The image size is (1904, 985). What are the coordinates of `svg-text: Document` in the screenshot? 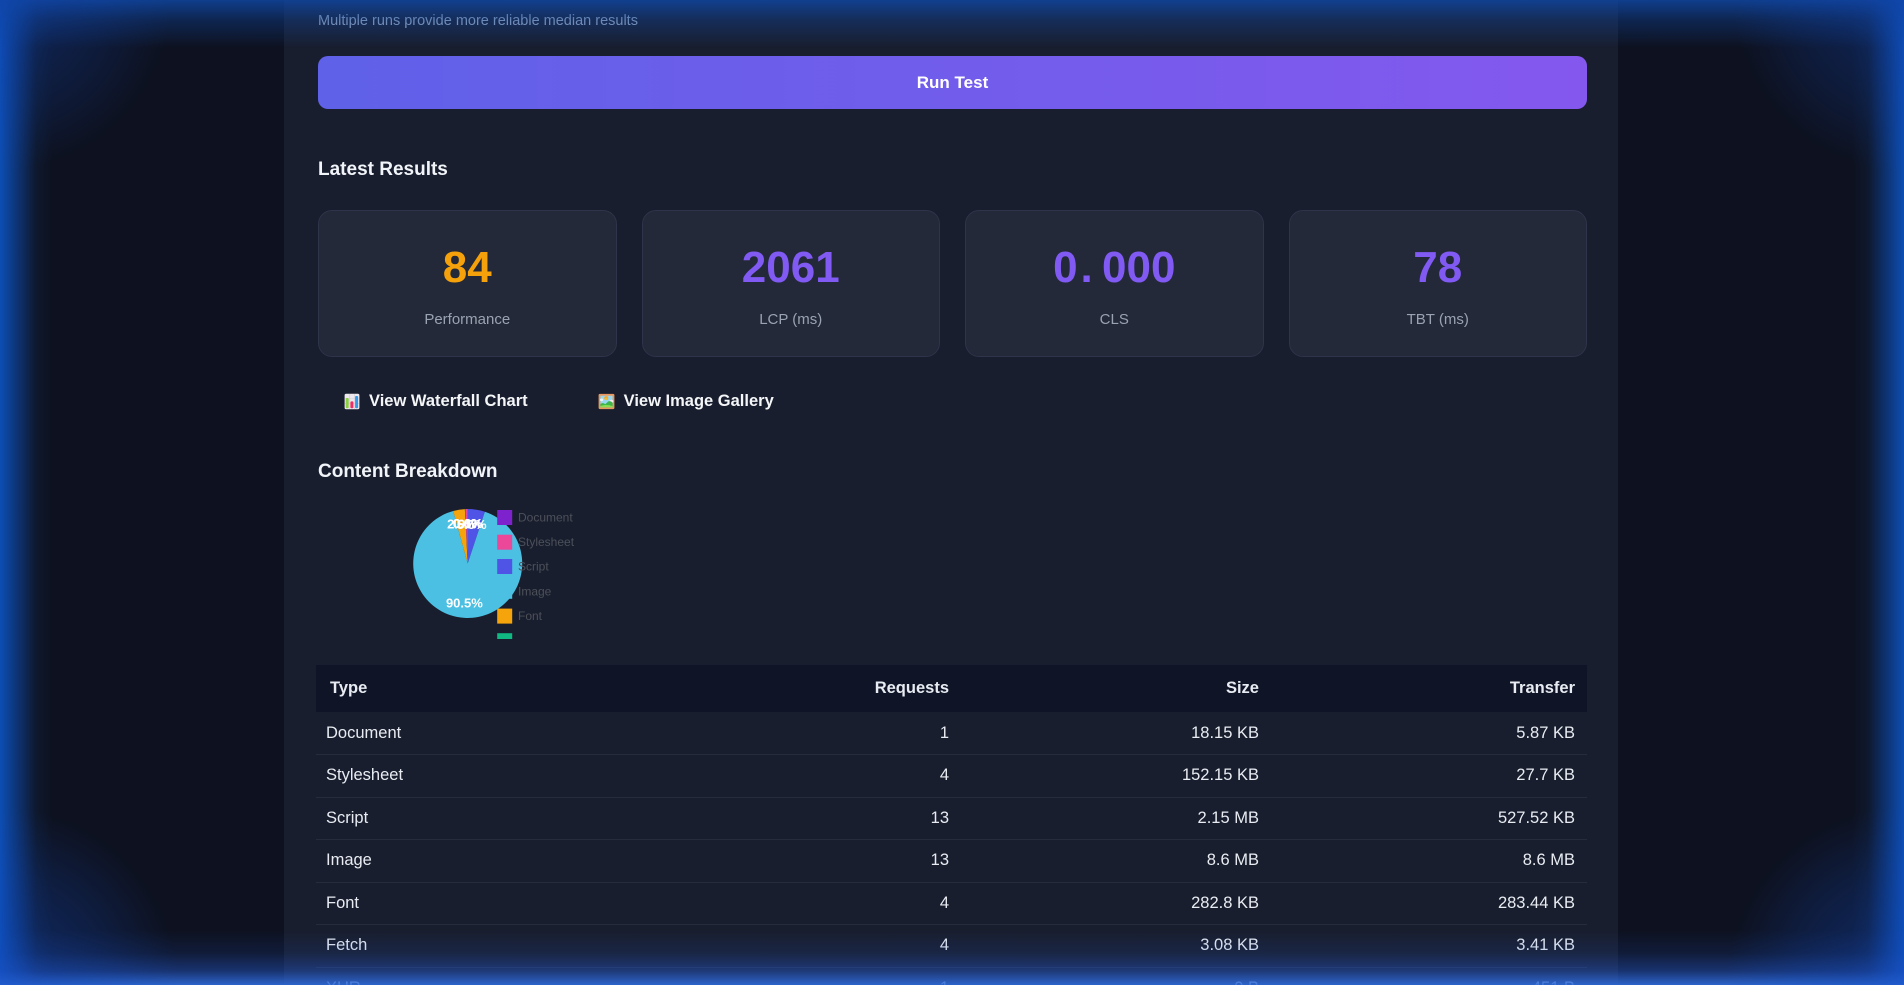 It's located at (545, 518).